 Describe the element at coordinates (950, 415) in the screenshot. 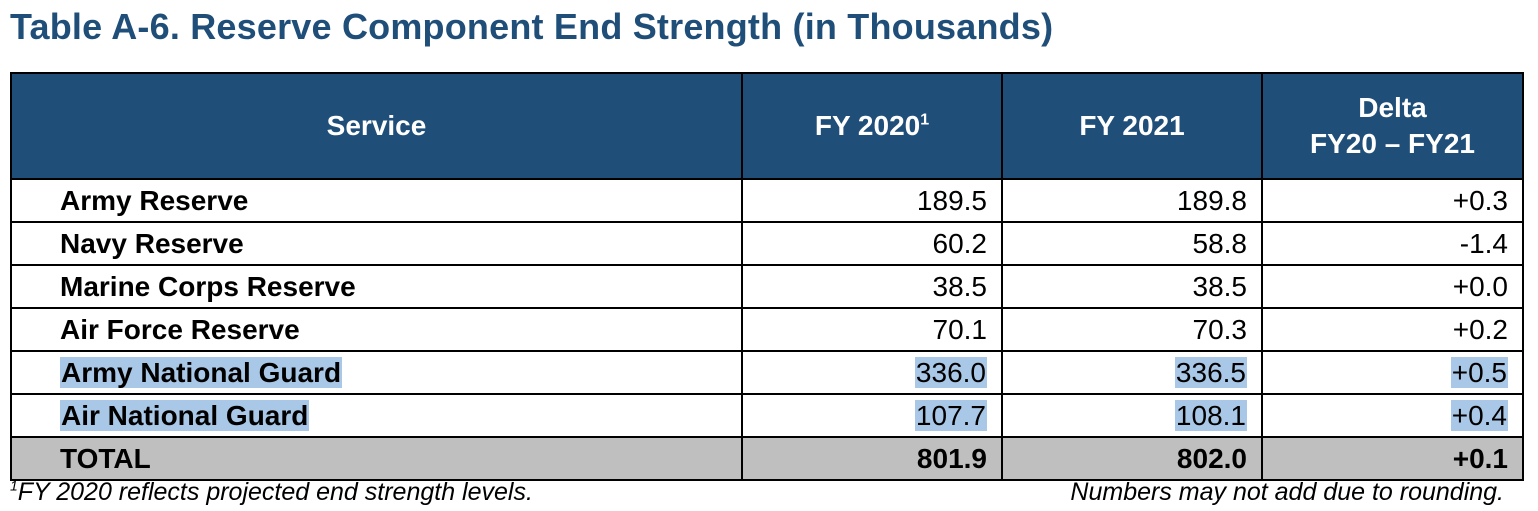

I see `text-highlight: 107.7` at that location.